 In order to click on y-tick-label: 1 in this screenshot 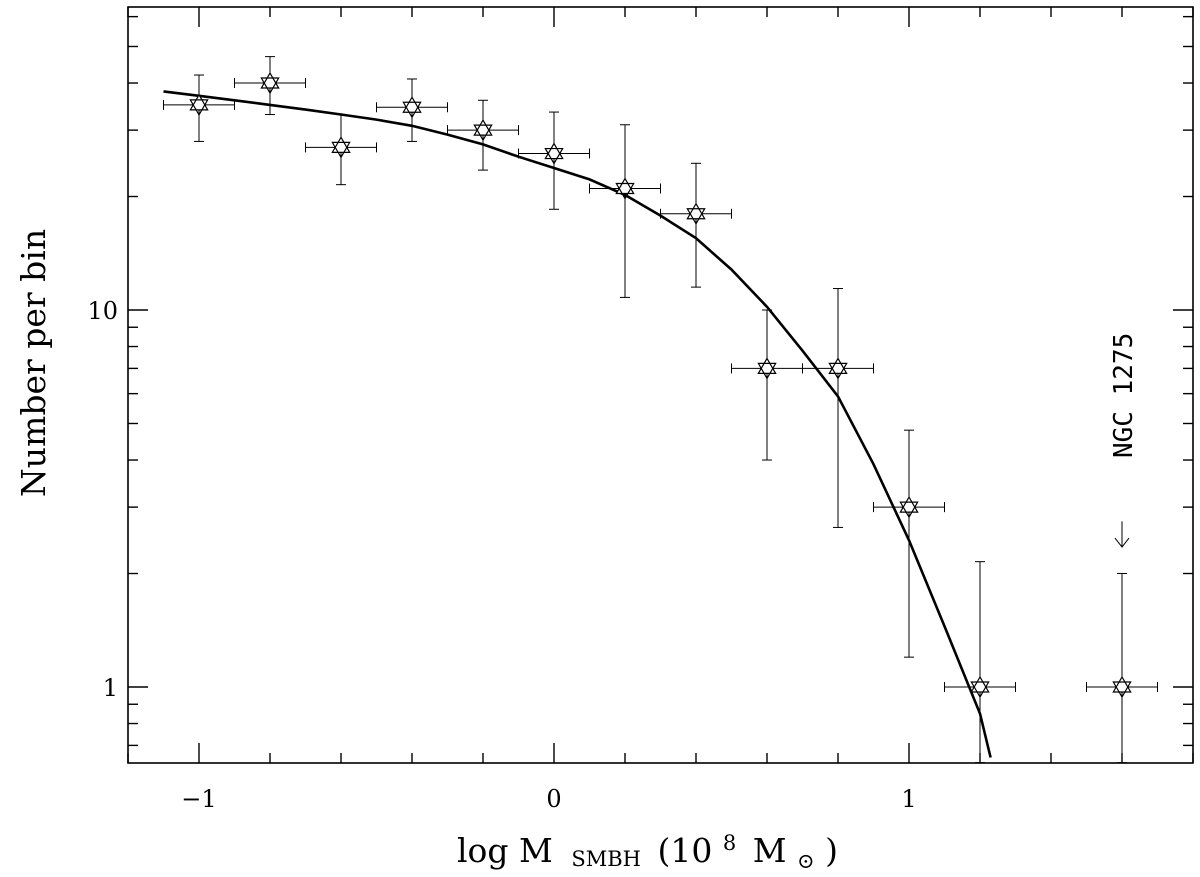, I will do `click(110, 688)`.